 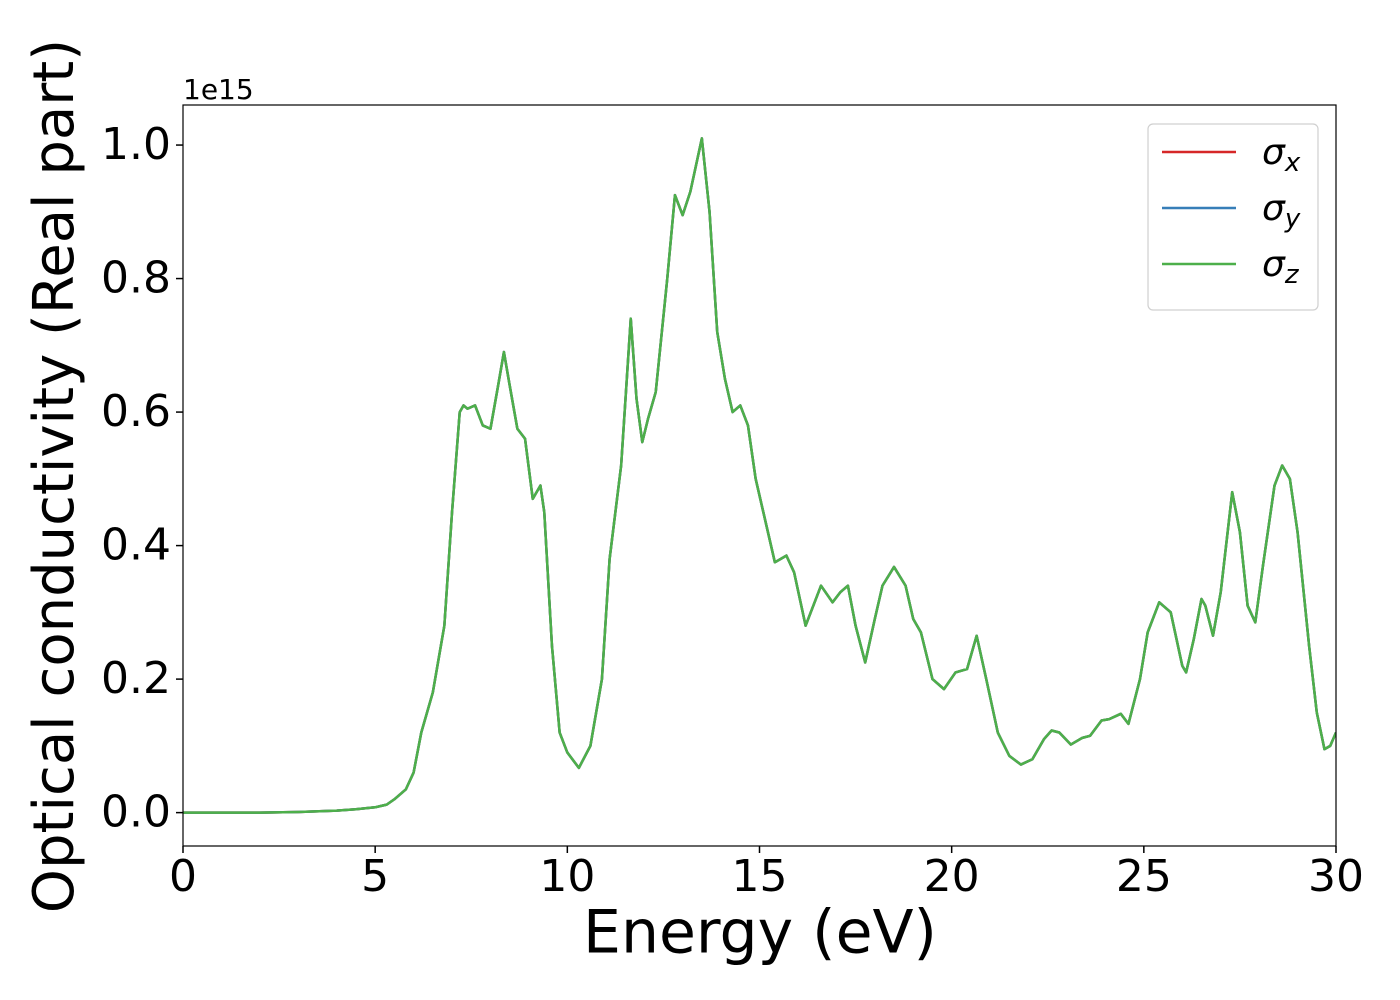 What do you see at coordinates (1281, 267) in the screenshot?
I see `legend-label: σz` at bounding box center [1281, 267].